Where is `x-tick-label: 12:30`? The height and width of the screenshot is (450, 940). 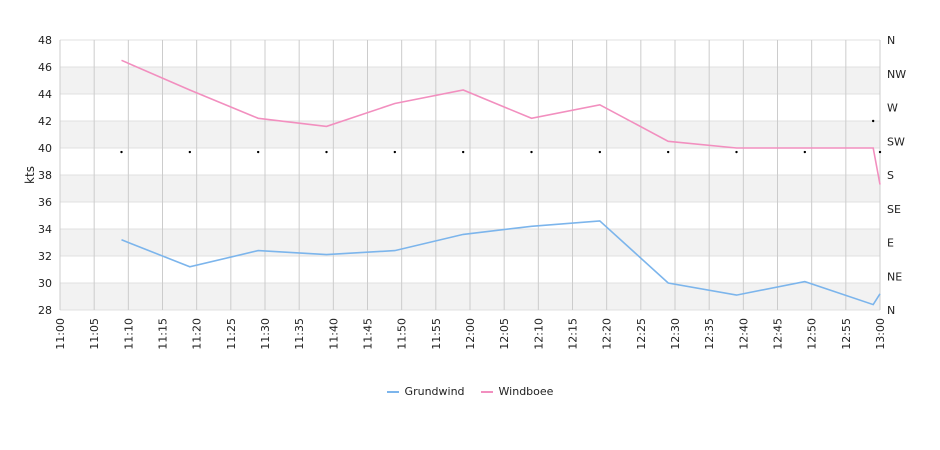
x-tick-label: 12:30 is located at coordinates (675, 334).